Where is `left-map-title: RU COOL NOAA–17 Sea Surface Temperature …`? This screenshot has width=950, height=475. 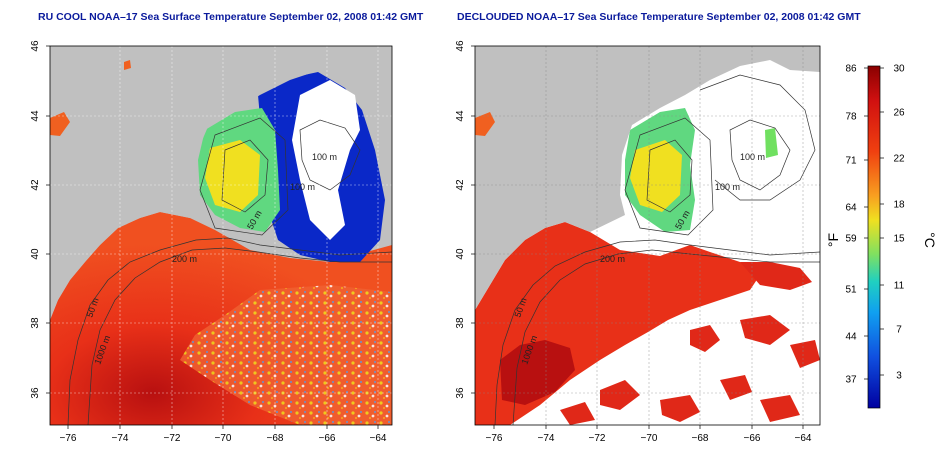 left-map-title: RU COOL NOAA–17 Sea Surface Temperature … is located at coordinates (231, 17).